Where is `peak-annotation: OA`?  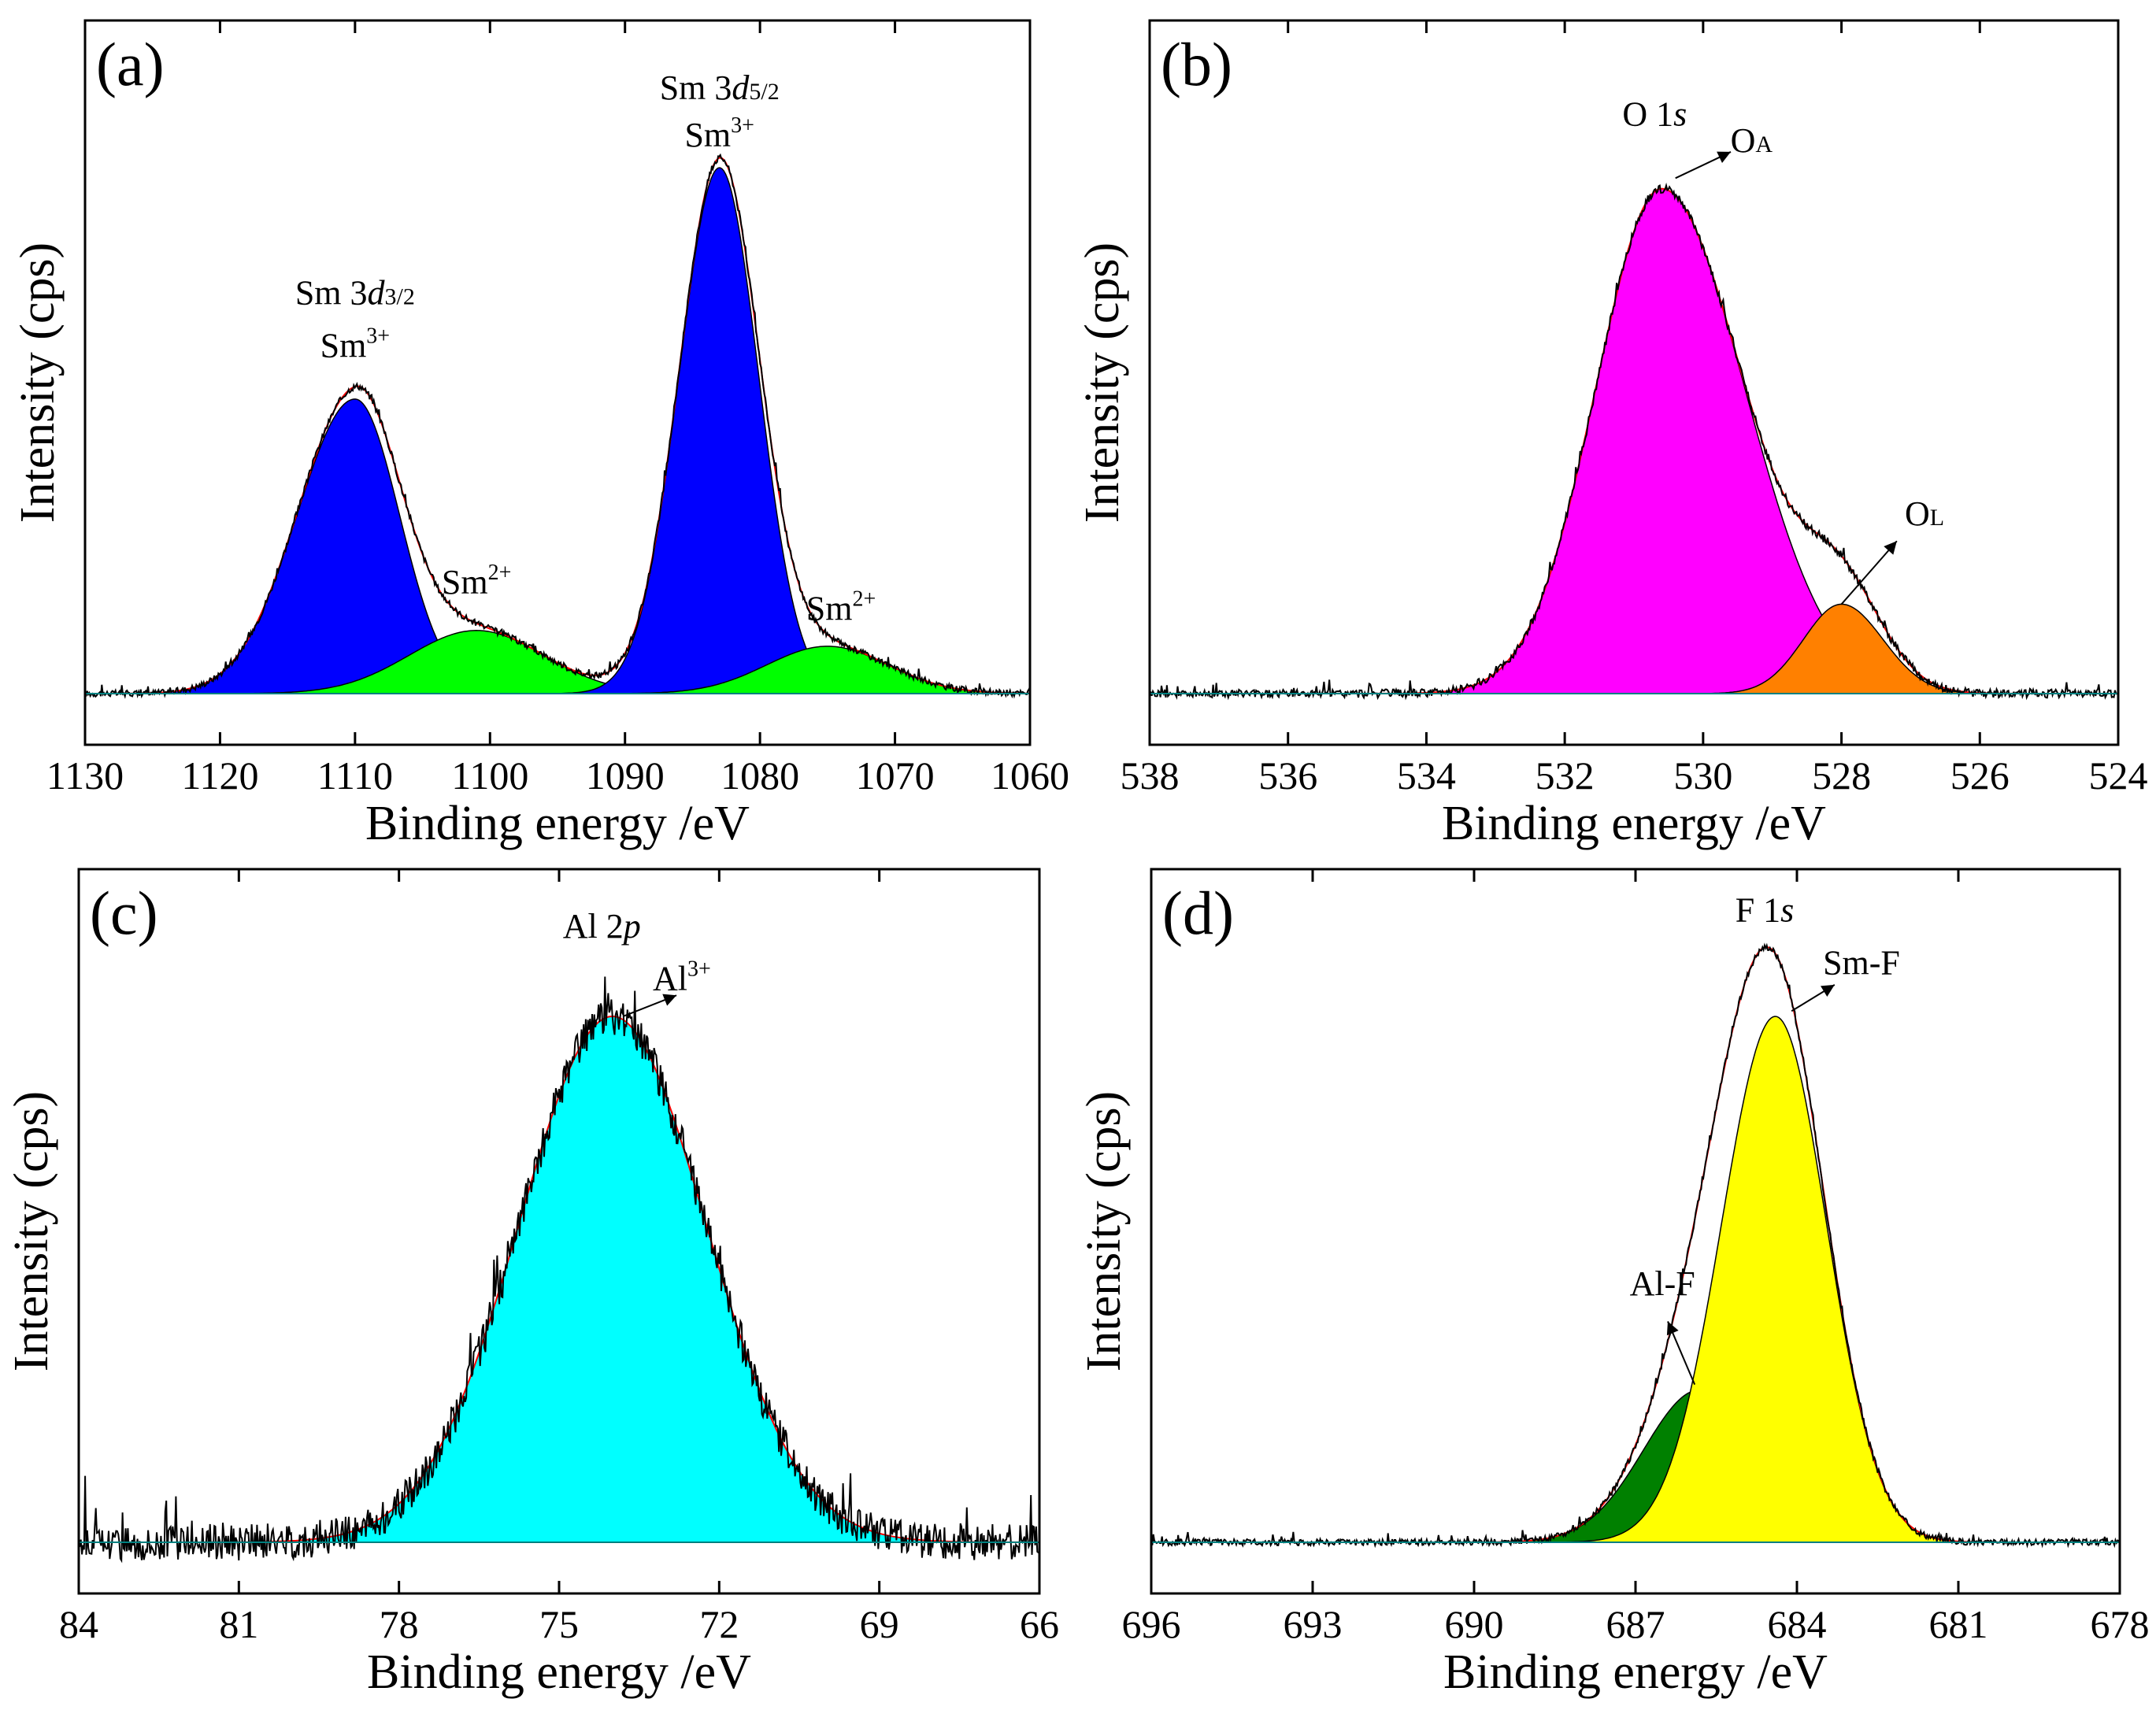
peak-annotation: OA is located at coordinates (1752, 141).